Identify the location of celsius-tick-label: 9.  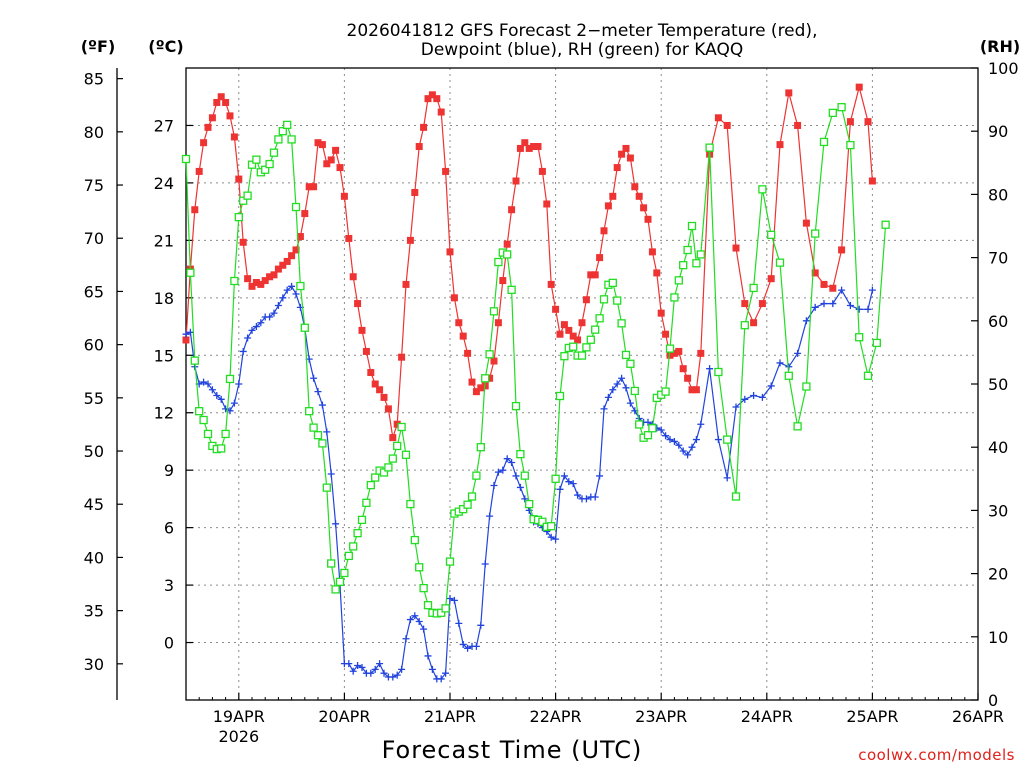
(169, 470).